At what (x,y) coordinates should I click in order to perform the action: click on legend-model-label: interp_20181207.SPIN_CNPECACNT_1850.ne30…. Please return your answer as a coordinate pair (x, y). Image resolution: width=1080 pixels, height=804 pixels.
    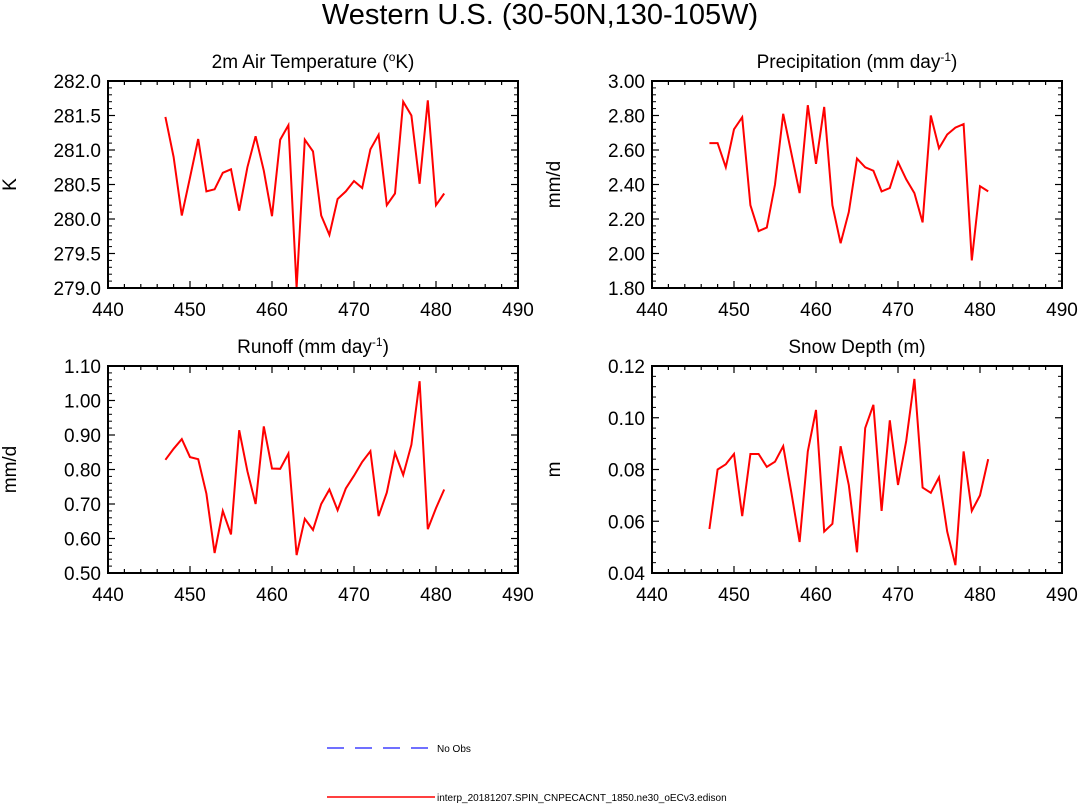
    Looking at the image, I should click on (582, 798).